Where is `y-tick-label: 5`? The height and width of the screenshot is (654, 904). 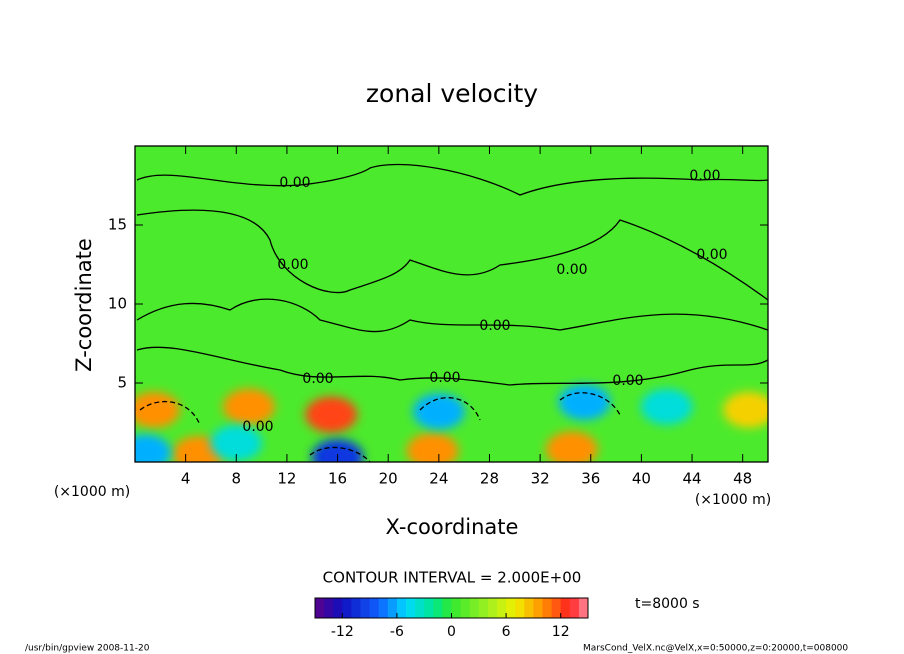
y-tick-label: 5 is located at coordinates (122, 383).